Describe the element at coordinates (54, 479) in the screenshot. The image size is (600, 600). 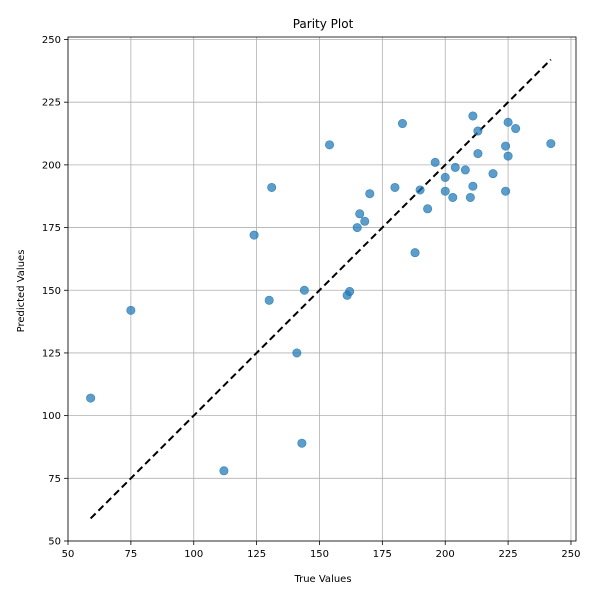
I see `y-tick-label: 75` at that location.